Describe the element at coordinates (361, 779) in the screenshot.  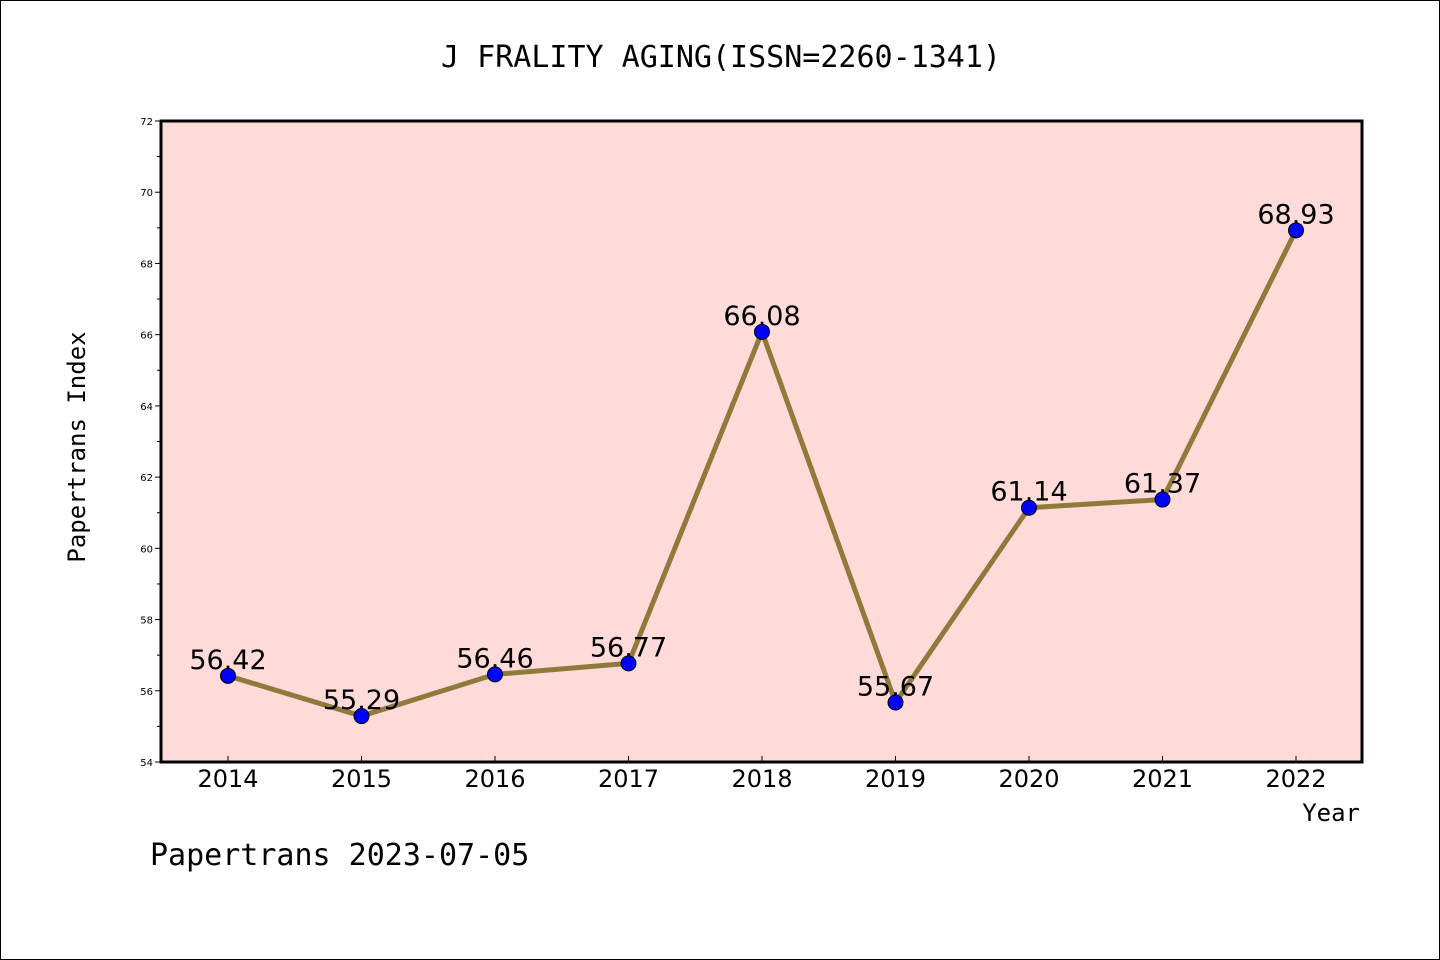
I see `x-tick-label: 2015` at that location.